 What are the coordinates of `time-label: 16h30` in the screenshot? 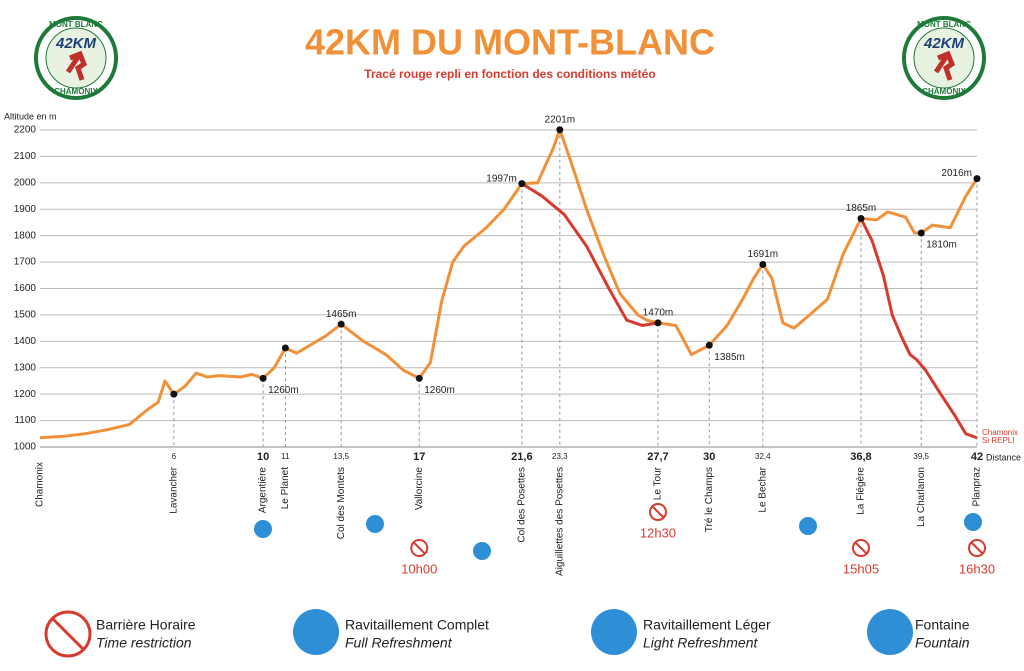 It's located at (977, 568).